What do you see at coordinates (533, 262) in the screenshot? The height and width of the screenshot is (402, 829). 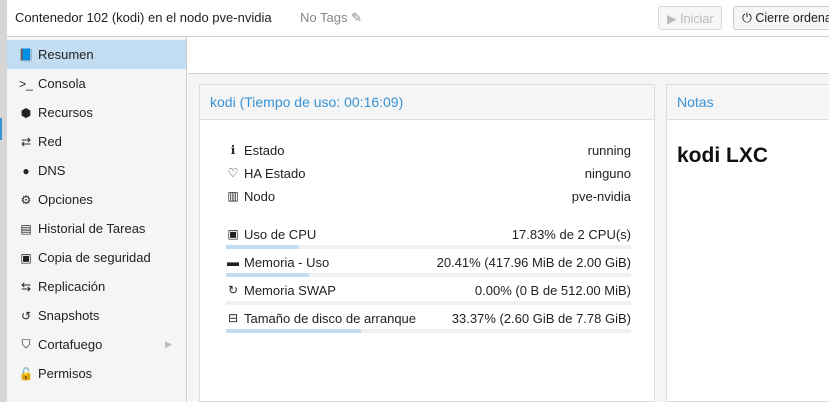 I see `usage-value: 20.41% (417.96 MiB de 2.00 GiB)` at bounding box center [533, 262].